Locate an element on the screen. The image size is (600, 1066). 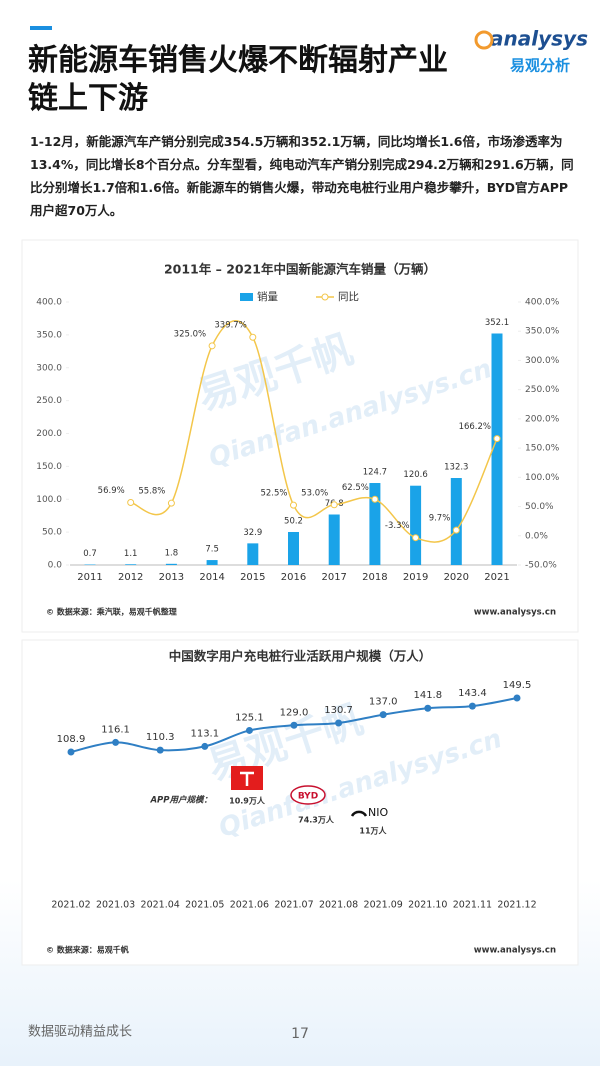
line-label: 62.5% is located at coordinates (355, 488).